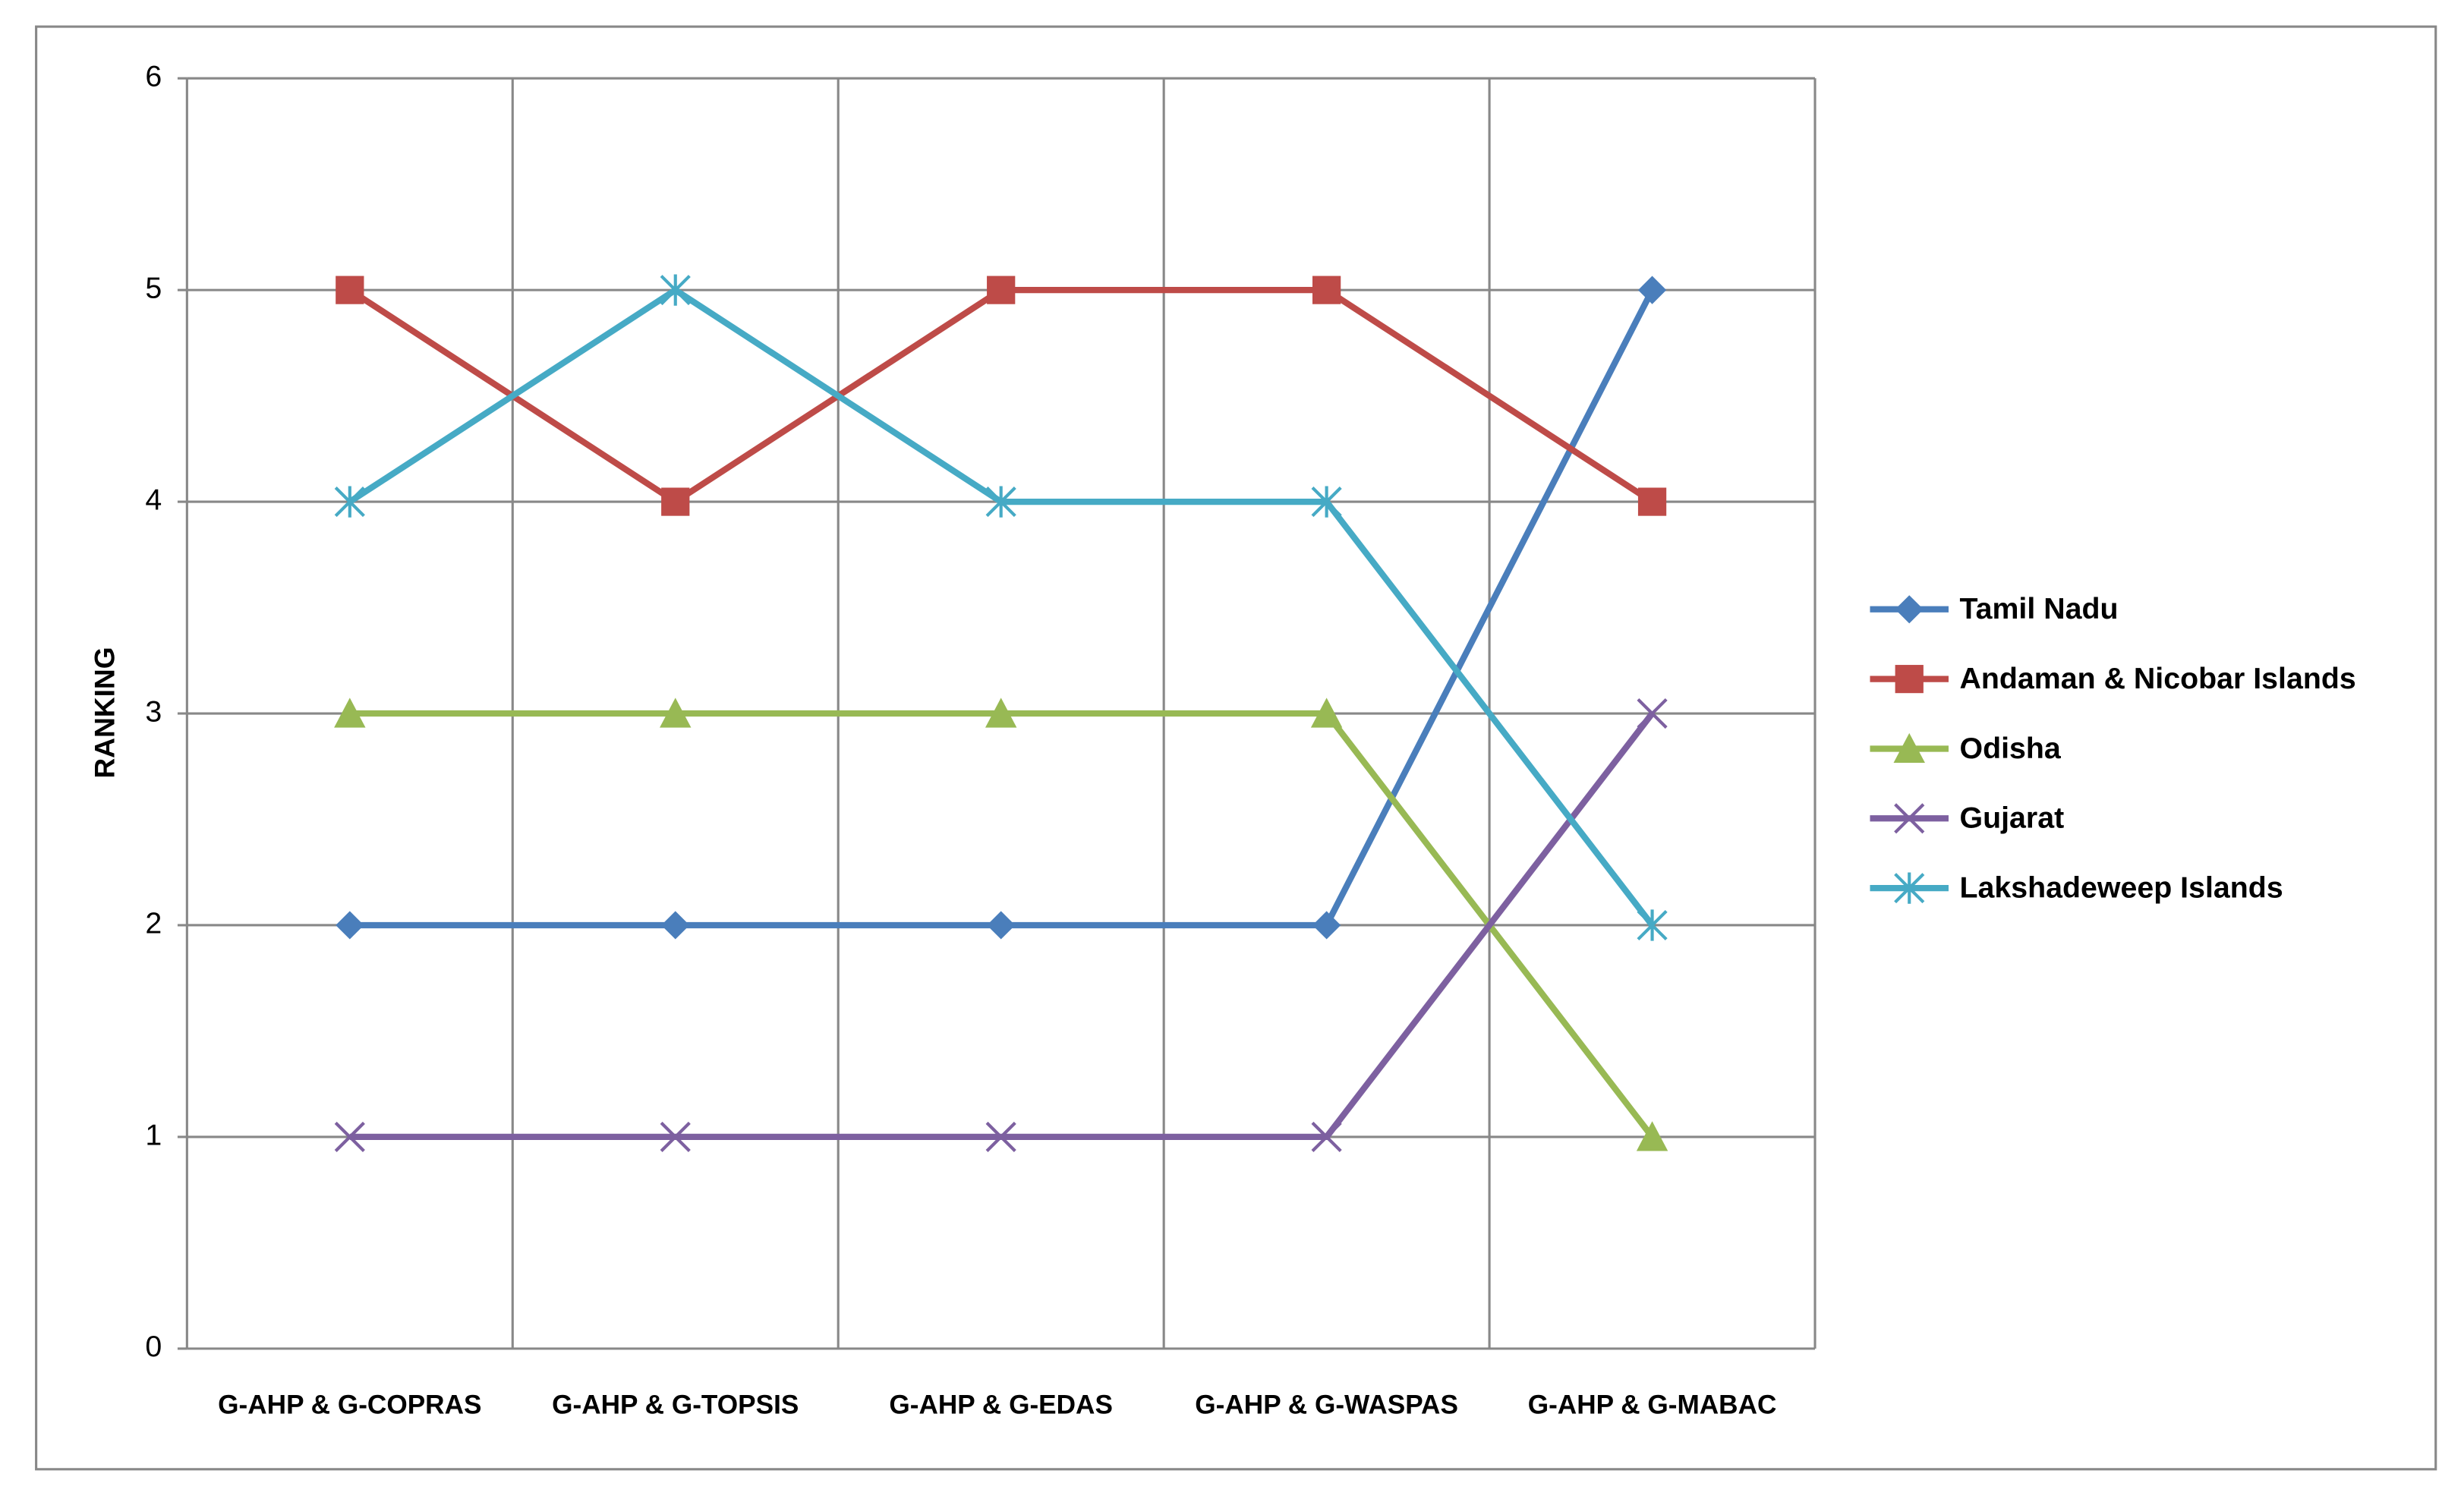 The width and height of the screenshot is (2464, 1499). Describe the element at coordinates (675, 1405) in the screenshot. I see `x-tick-label: G-AHP & G-TOPSIS` at that location.